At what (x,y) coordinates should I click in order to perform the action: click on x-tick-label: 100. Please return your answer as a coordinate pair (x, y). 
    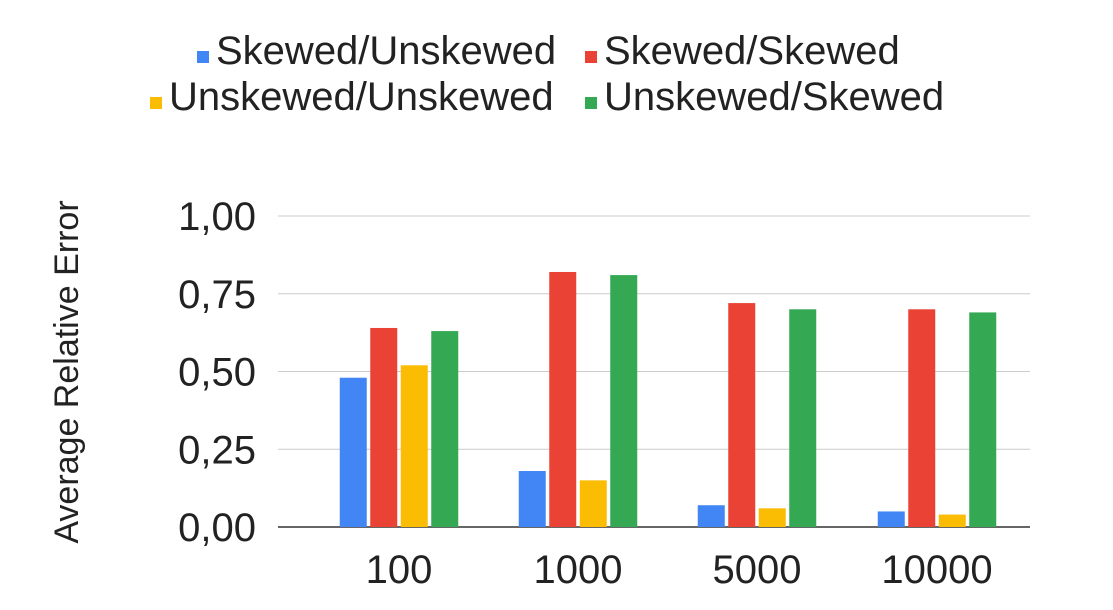
    Looking at the image, I should click on (399, 570).